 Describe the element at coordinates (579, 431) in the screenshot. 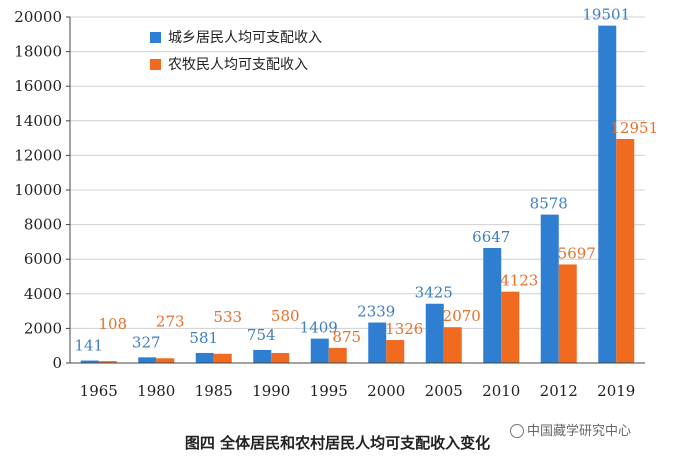

I see `watermark-text: 中国藏学研究中心` at that location.